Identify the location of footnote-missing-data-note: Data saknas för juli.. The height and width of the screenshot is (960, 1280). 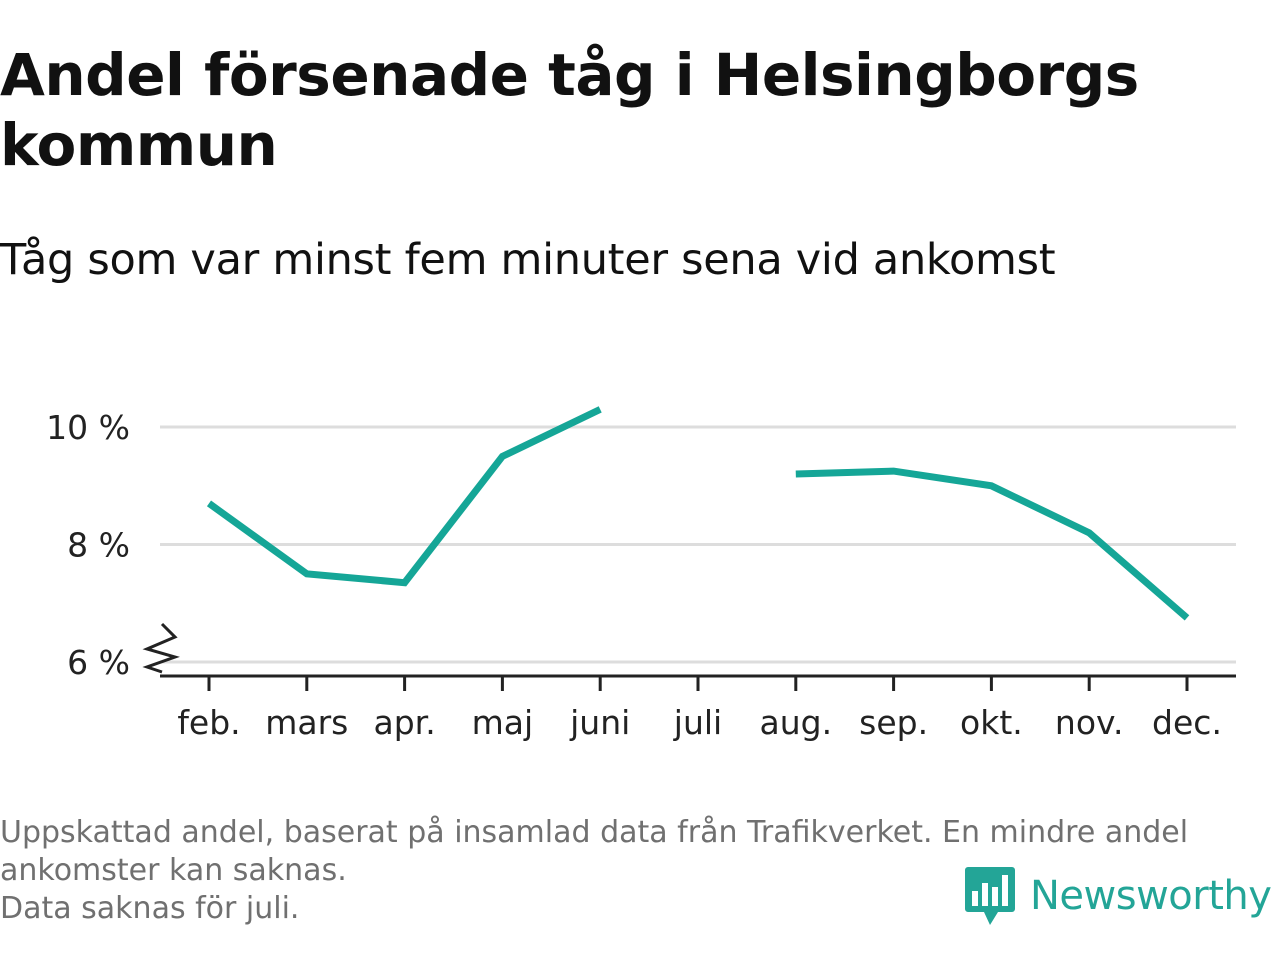
(150, 908).